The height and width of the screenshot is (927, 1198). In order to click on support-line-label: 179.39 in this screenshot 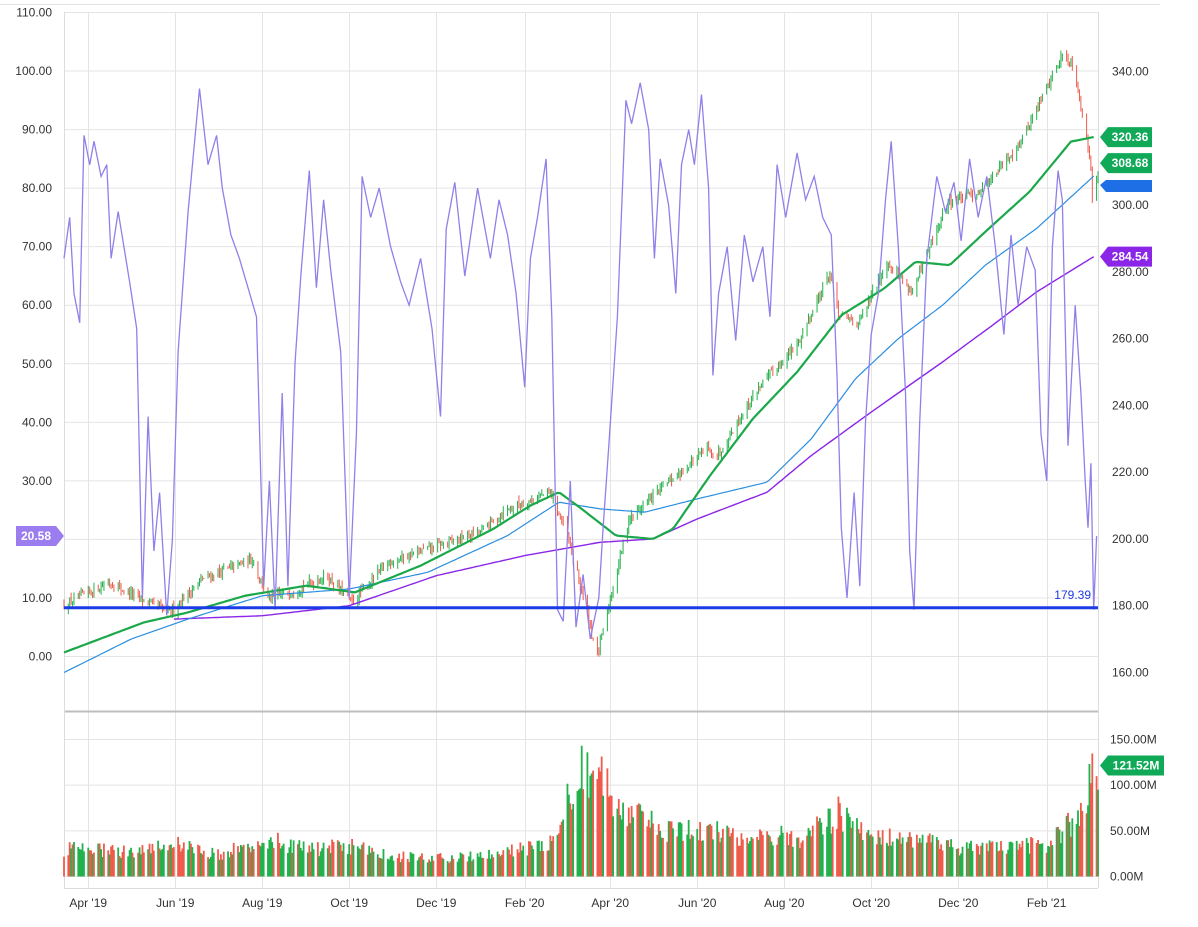, I will do `click(1072, 595)`.